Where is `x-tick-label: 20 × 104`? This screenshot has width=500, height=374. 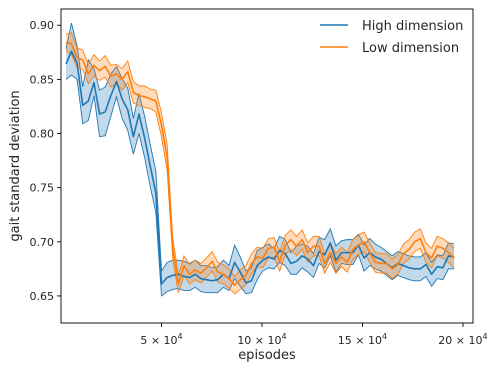
x-tick-label: 20 × 104 is located at coordinates (462, 339).